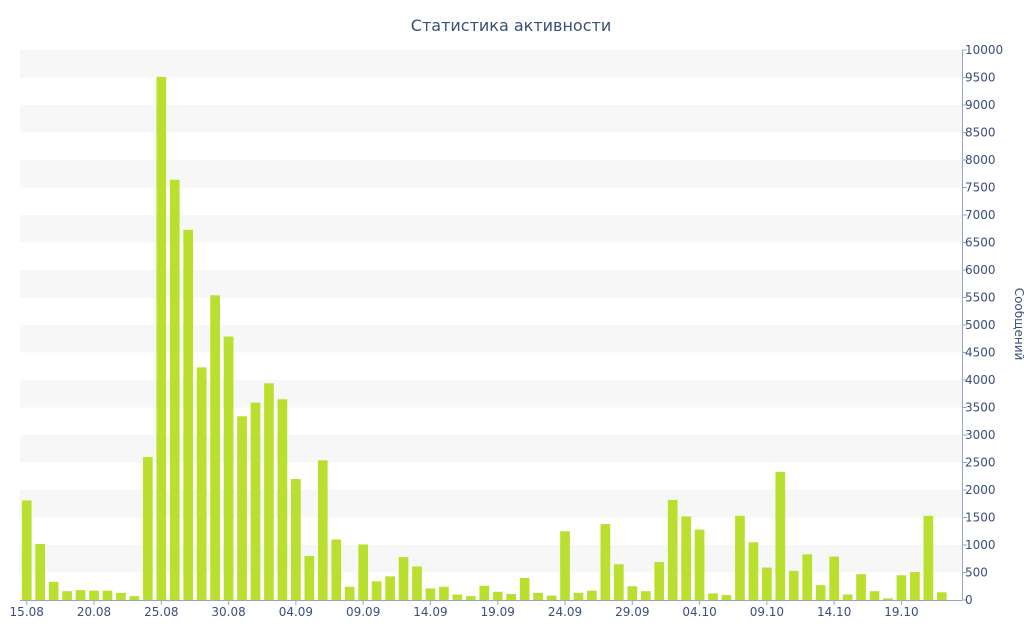  What do you see at coordinates (498, 612) in the screenshot?
I see `x-tick-label: 19.09` at bounding box center [498, 612].